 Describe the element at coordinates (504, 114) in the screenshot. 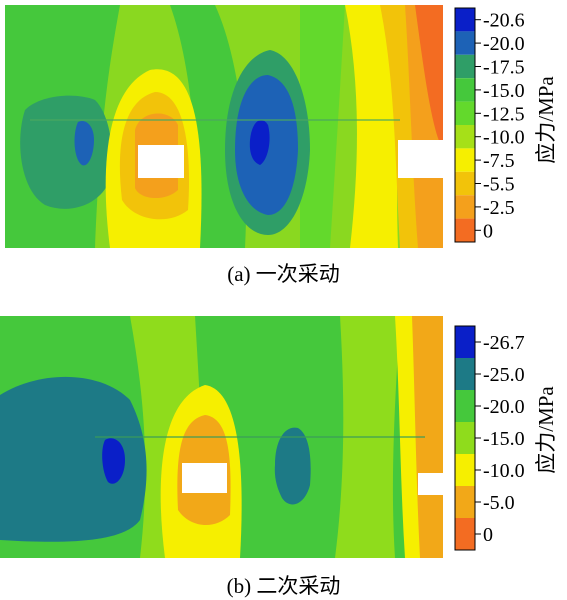

I see `colorbar-tick-label: -12.5` at that location.